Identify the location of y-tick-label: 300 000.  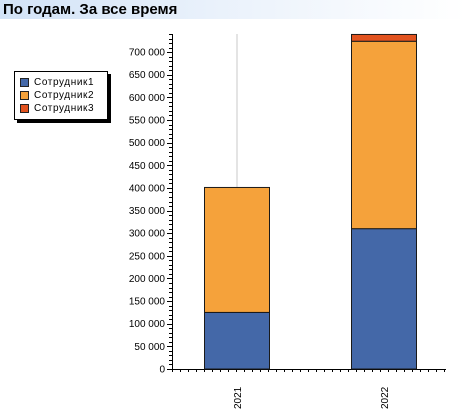
(147, 234).